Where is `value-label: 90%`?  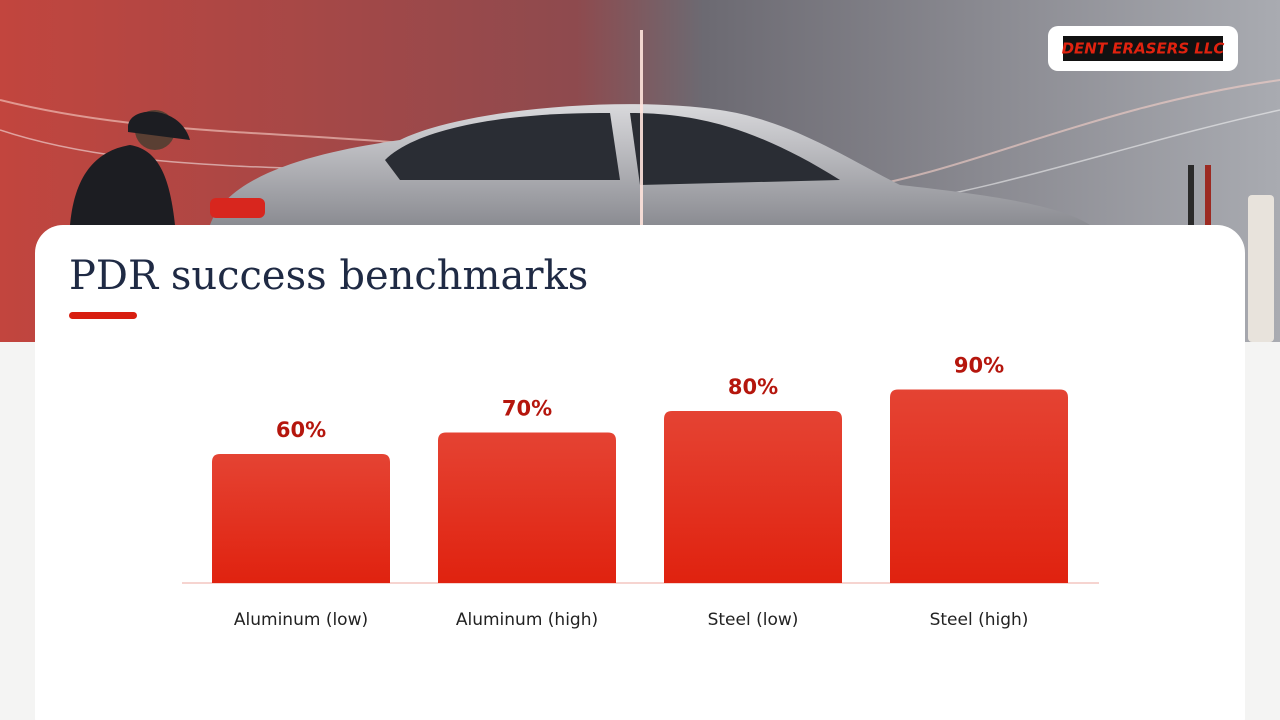 value-label: 90% is located at coordinates (979, 366).